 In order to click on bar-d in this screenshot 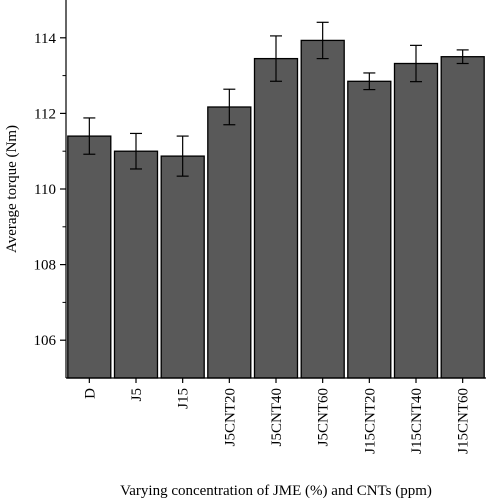, I will do `click(89, 257)`.